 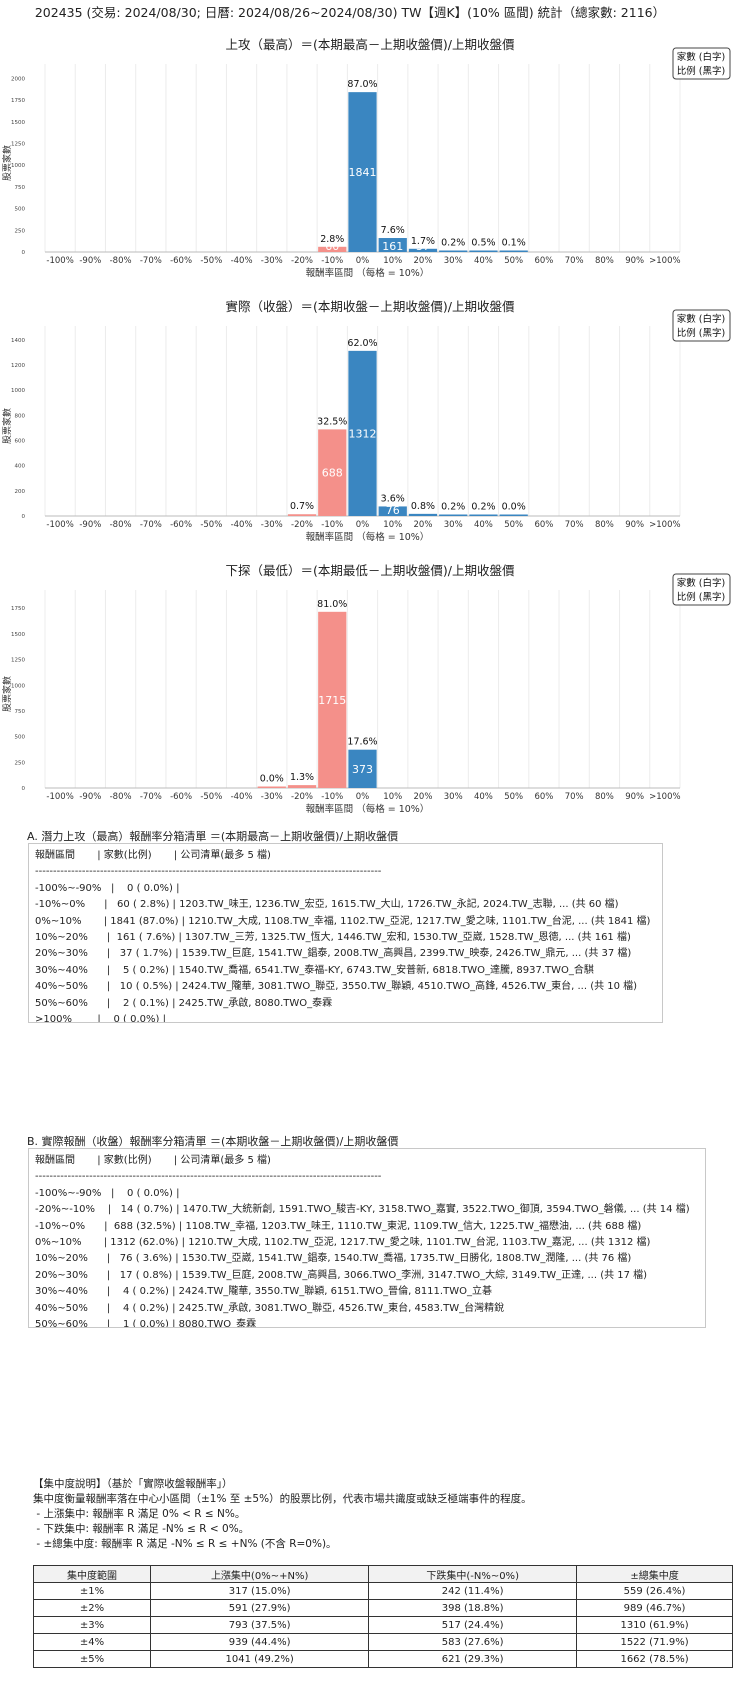 What do you see at coordinates (654, 1642) in the screenshot?
I see `table-cell: 1522 (71.9%)` at bounding box center [654, 1642].